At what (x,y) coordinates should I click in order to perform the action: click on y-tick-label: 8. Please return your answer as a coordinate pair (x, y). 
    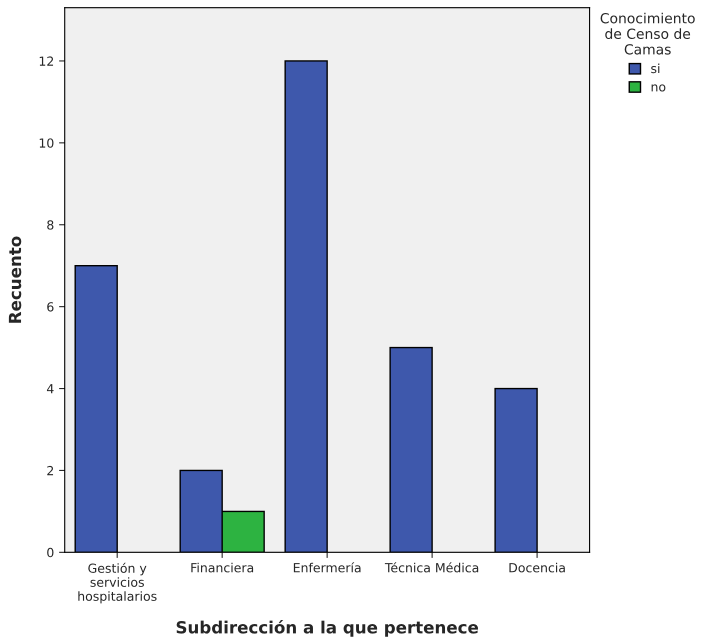
    Looking at the image, I should click on (50, 225).